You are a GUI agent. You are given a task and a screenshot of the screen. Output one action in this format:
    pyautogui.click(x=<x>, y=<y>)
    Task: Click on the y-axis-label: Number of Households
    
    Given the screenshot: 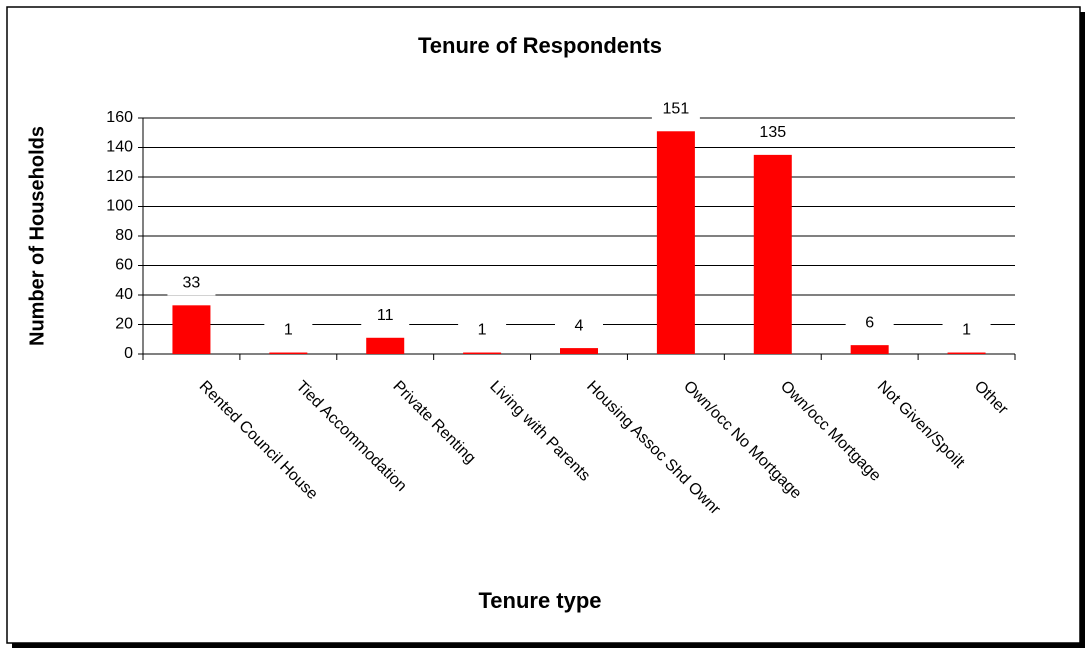 What is the action you would take?
    pyautogui.click(x=37, y=236)
    